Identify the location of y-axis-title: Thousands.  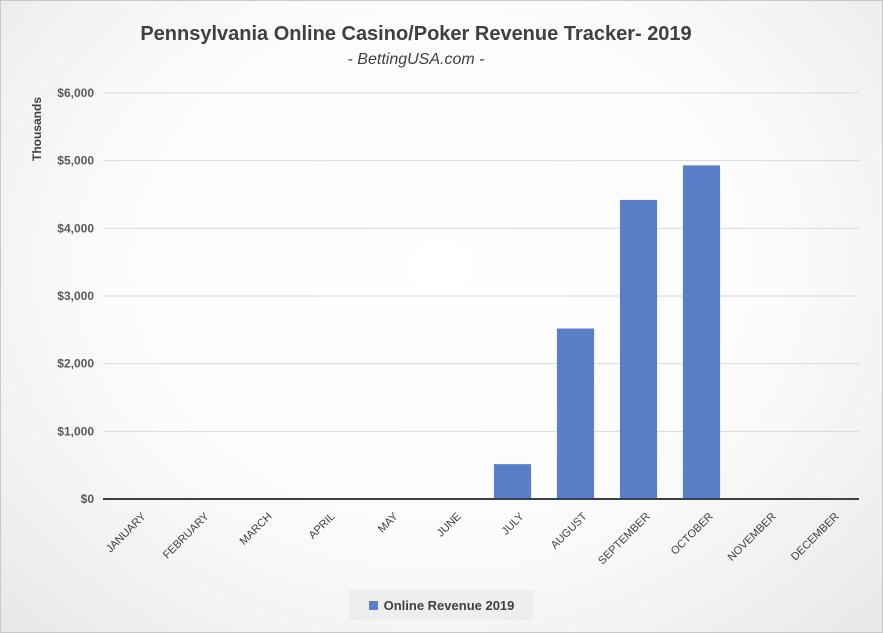
(37, 129).